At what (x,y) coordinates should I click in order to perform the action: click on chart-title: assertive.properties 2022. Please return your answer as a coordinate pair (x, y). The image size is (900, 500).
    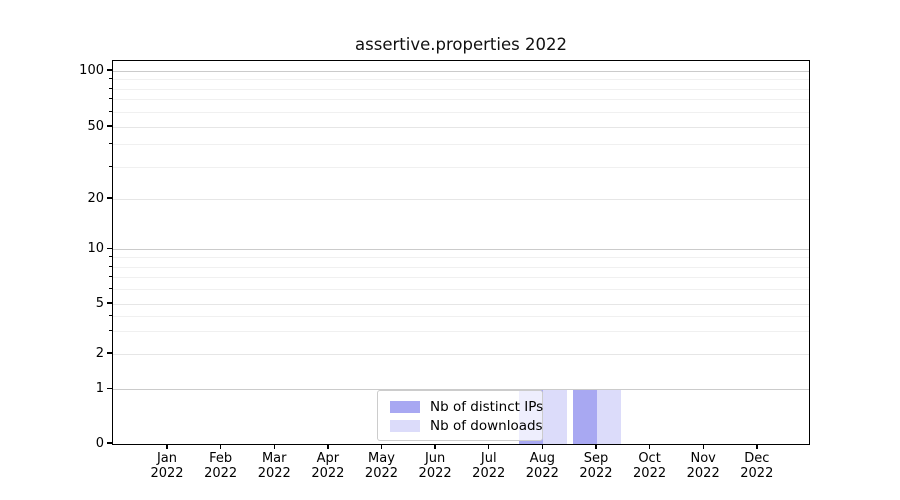
    Looking at the image, I should click on (461, 44).